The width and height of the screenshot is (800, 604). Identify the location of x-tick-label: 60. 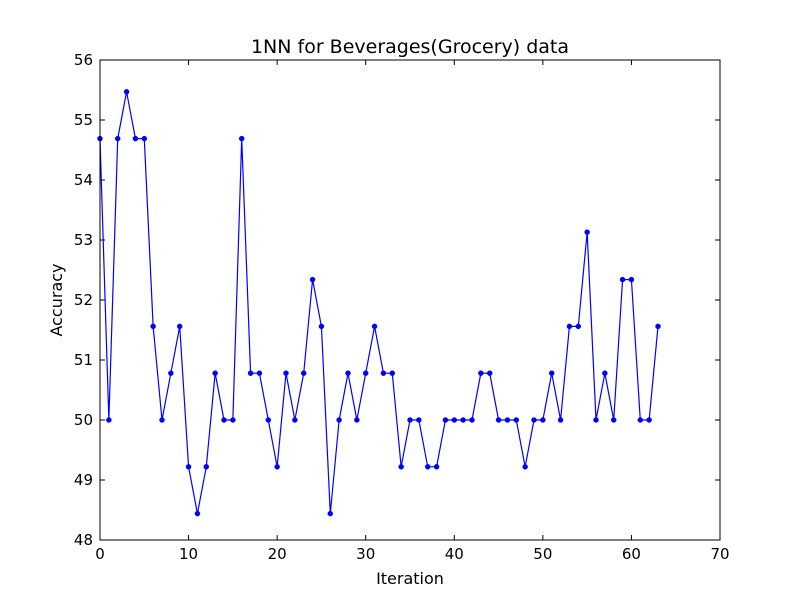
(631, 554).